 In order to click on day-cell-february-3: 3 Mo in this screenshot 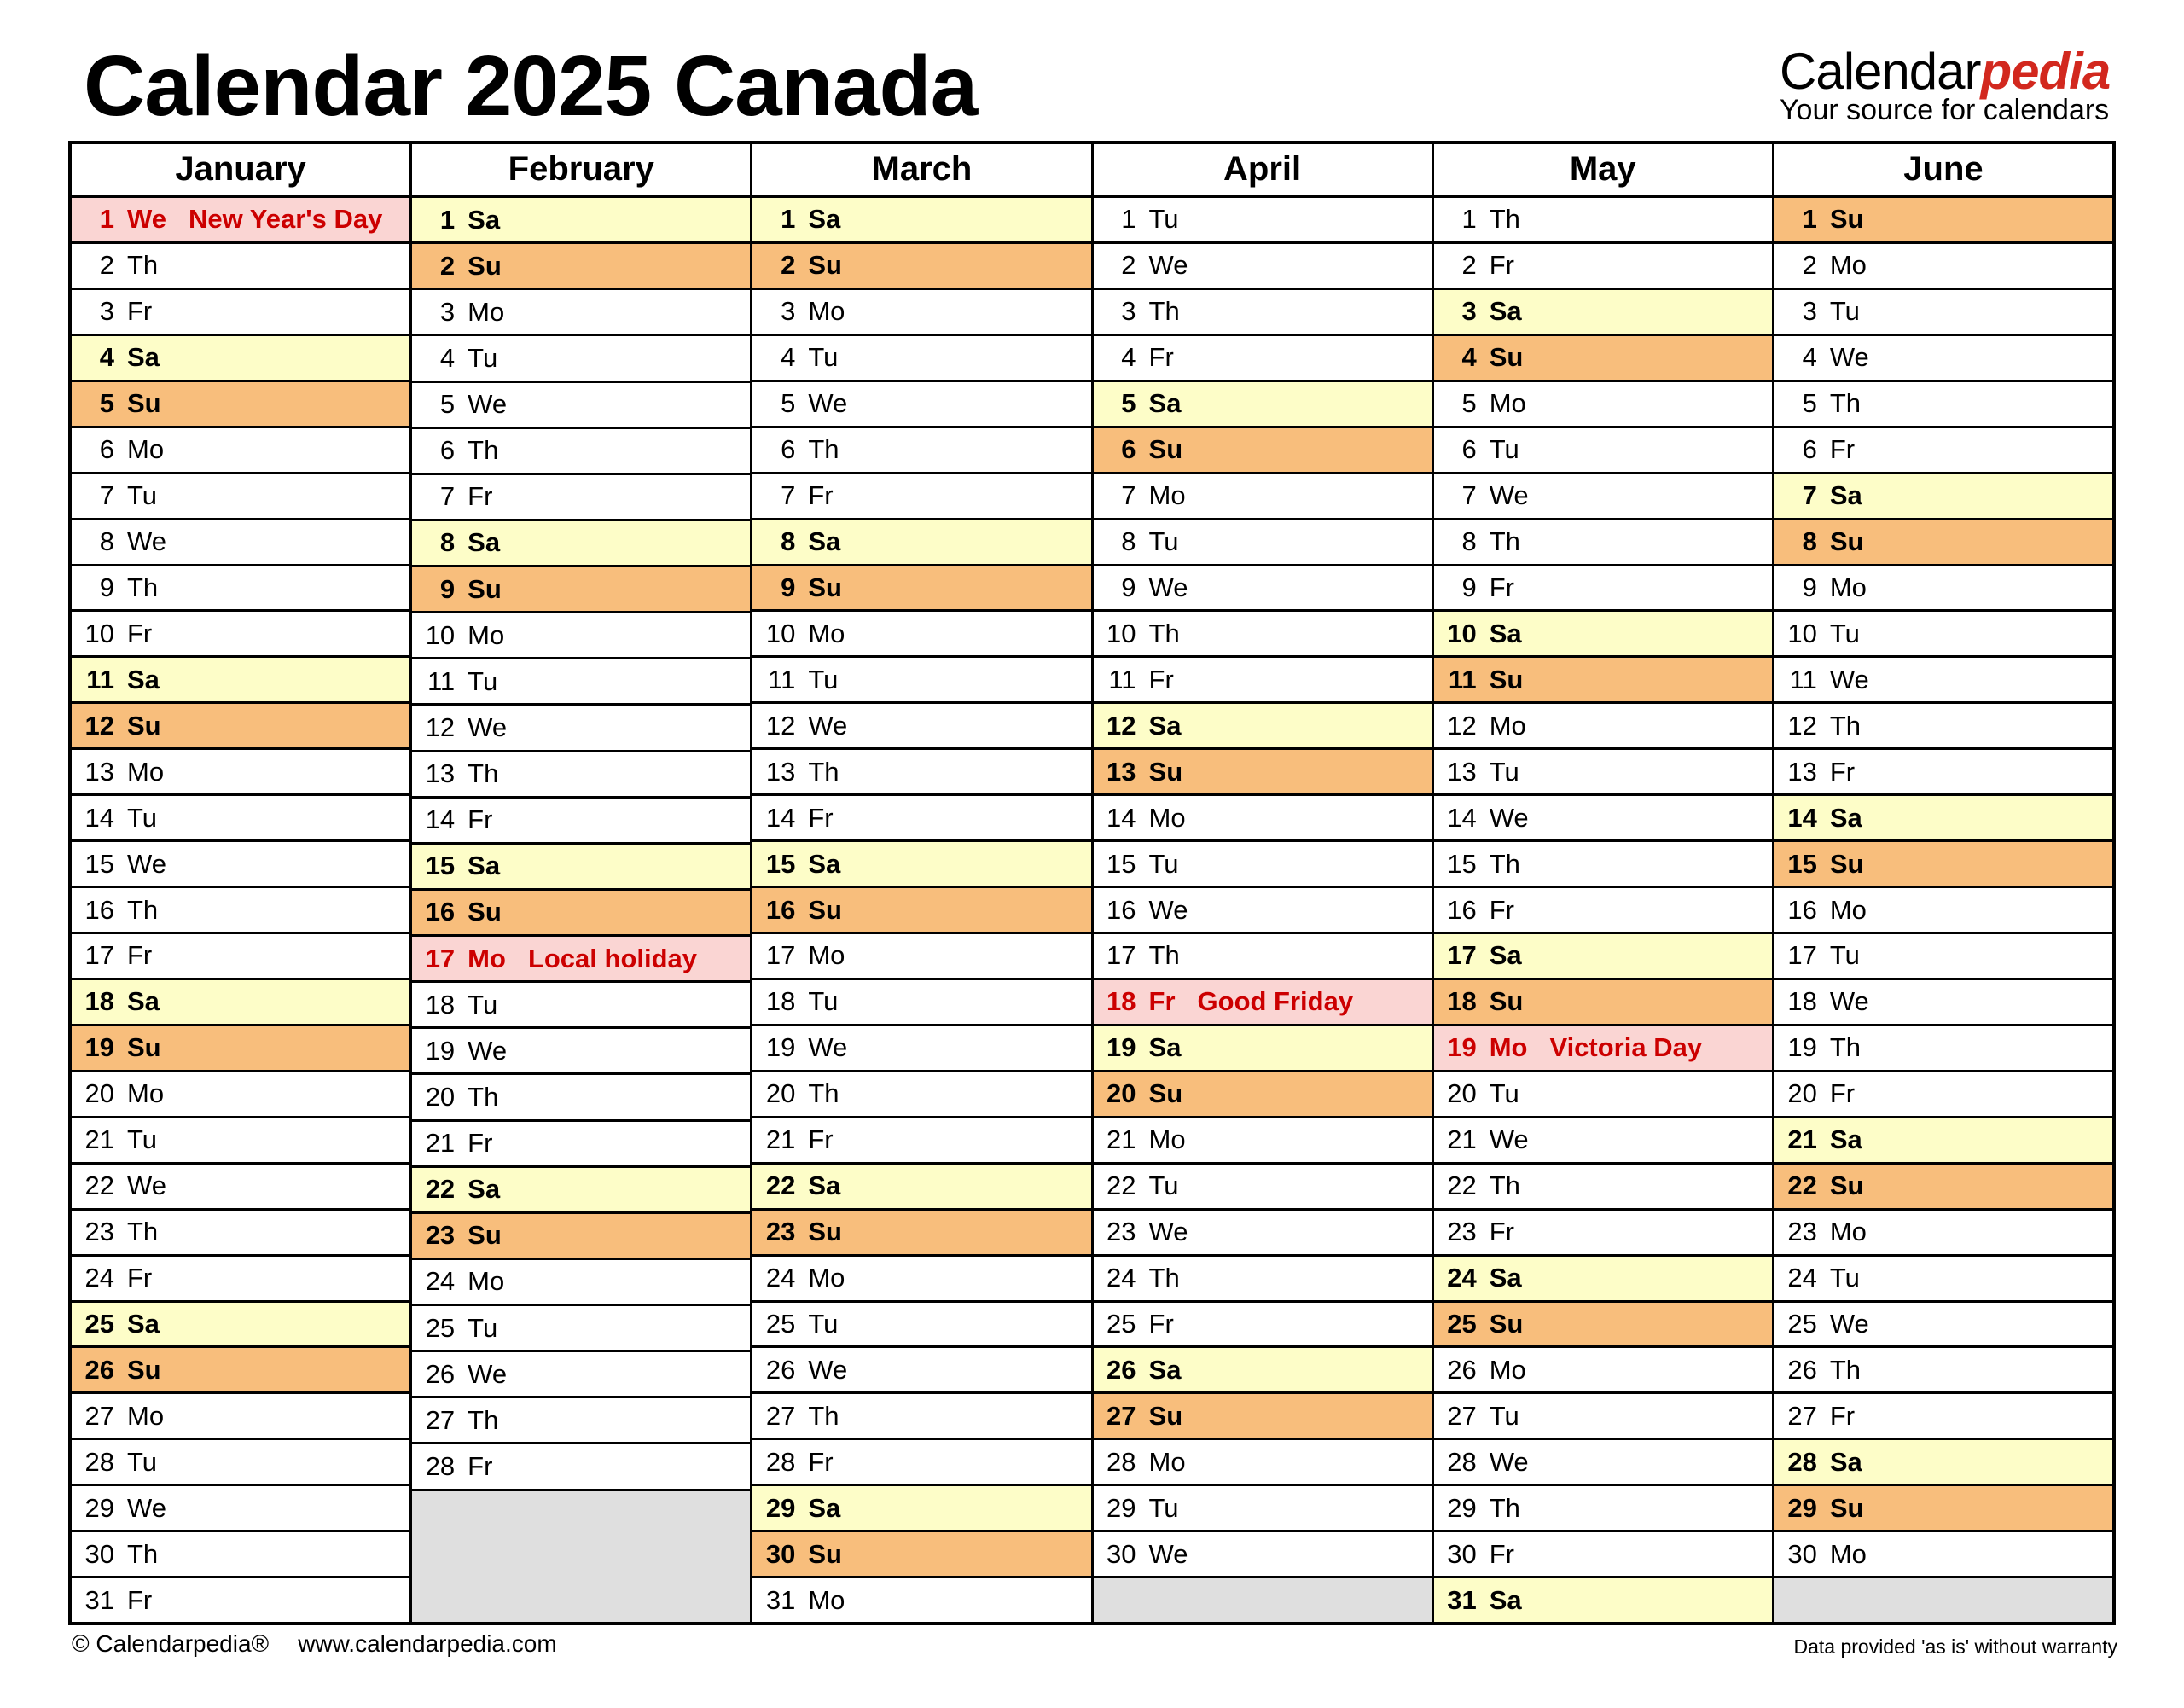, I will do `click(582, 313)`.